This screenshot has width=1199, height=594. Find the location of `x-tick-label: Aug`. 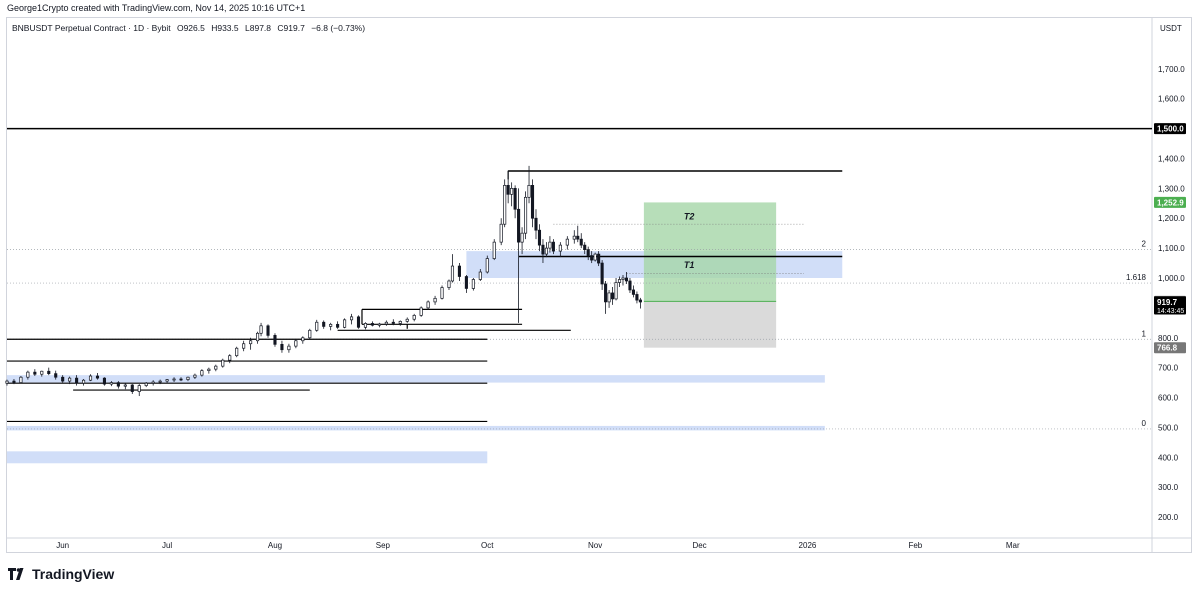

x-tick-label: Aug is located at coordinates (275, 545).